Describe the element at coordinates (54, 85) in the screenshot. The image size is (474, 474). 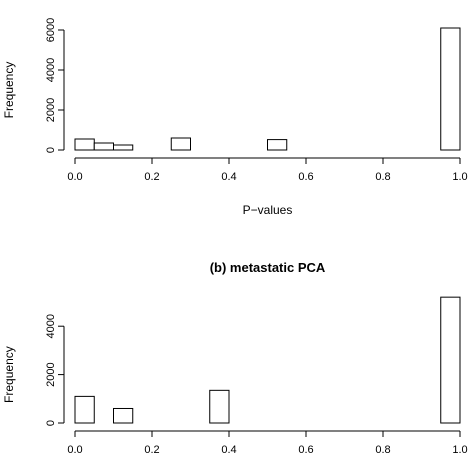
I see `y-ticks: 0 2000 4000 6000` at that location.